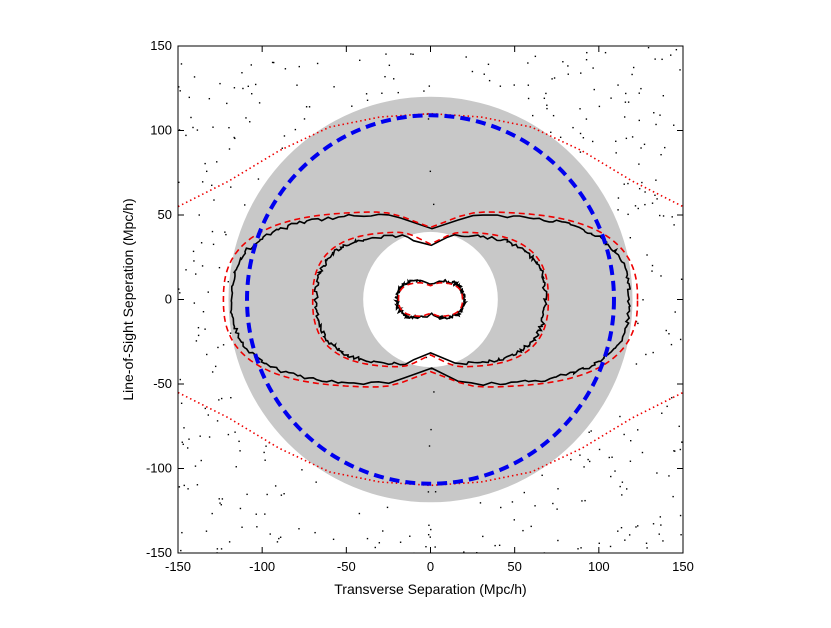 This screenshot has height=628, width=831. I want to click on inner-model, so click(430, 299).